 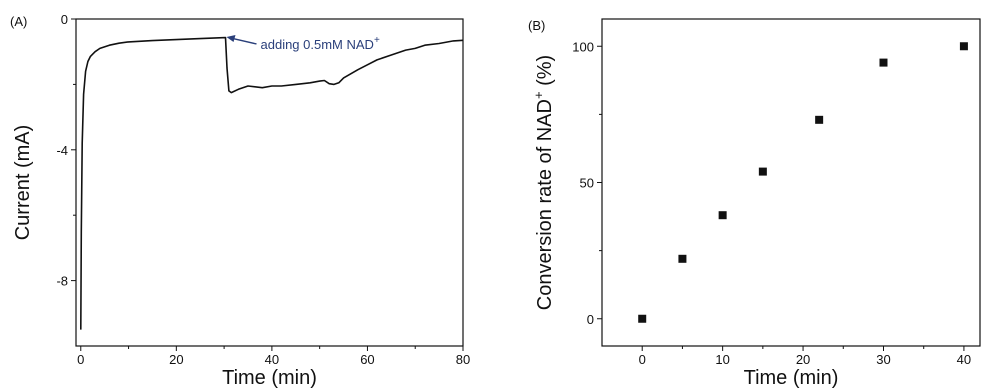 What do you see at coordinates (23, 183) in the screenshot?
I see `y-axis-label: Current (mA)` at bounding box center [23, 183].